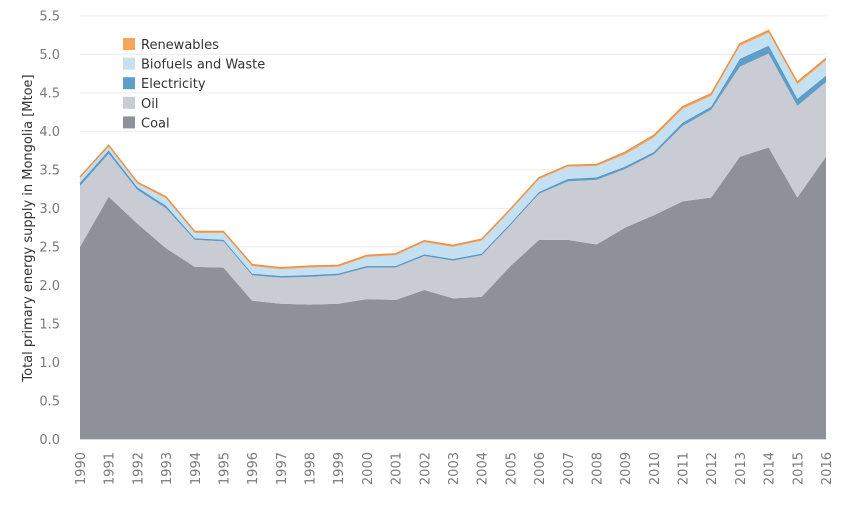  What do you see at coordinates (49, 286) in the screenshot?
I see `y-tick-label: 2.0` at bounding box center [49, 286].